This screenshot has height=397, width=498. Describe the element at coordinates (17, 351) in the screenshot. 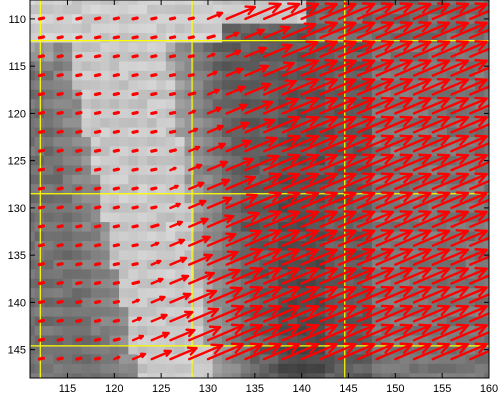

I see `y-tick-label: 145` at that location.